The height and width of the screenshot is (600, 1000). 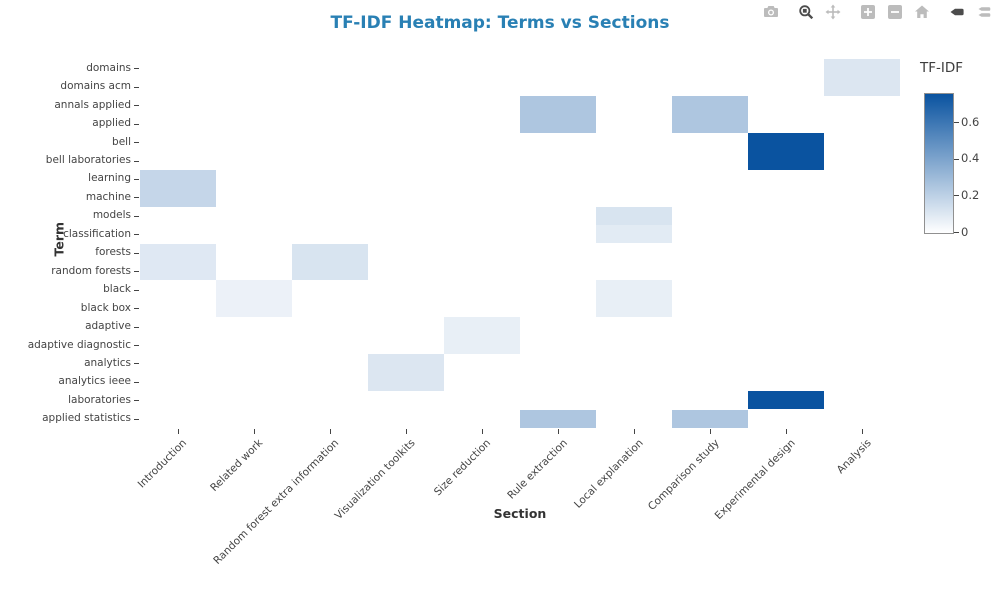 I want to click on zoom-out-icon, so click(x=896, y=13).